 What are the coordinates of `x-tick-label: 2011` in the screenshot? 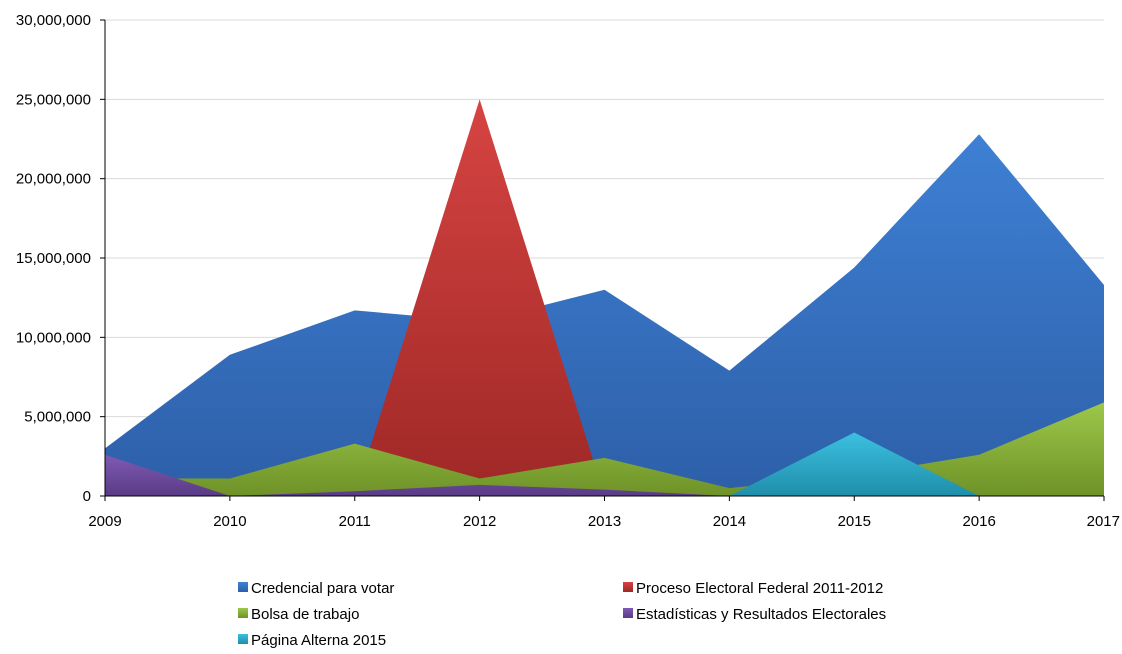 It's located at (355, 521).